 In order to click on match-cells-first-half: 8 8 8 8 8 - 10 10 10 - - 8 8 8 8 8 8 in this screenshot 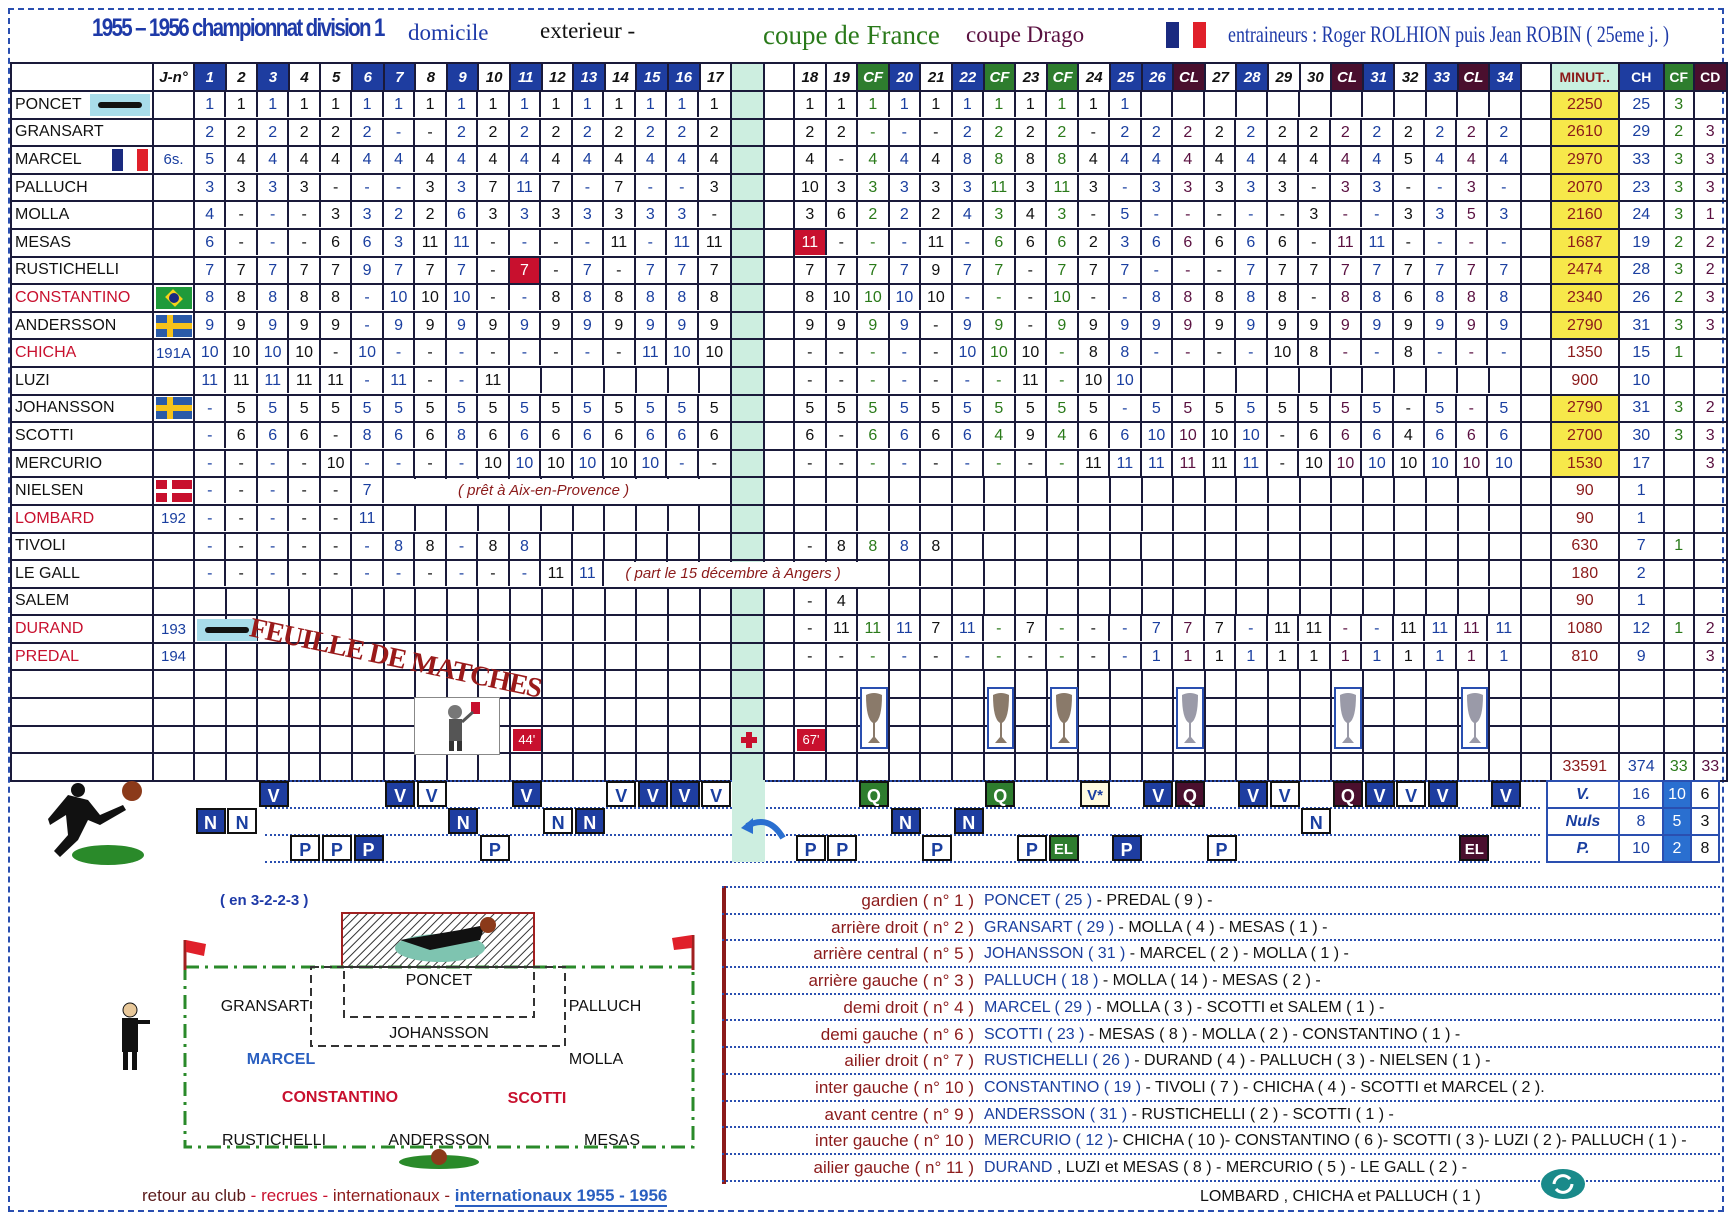, I will do `click(462, 298)`.